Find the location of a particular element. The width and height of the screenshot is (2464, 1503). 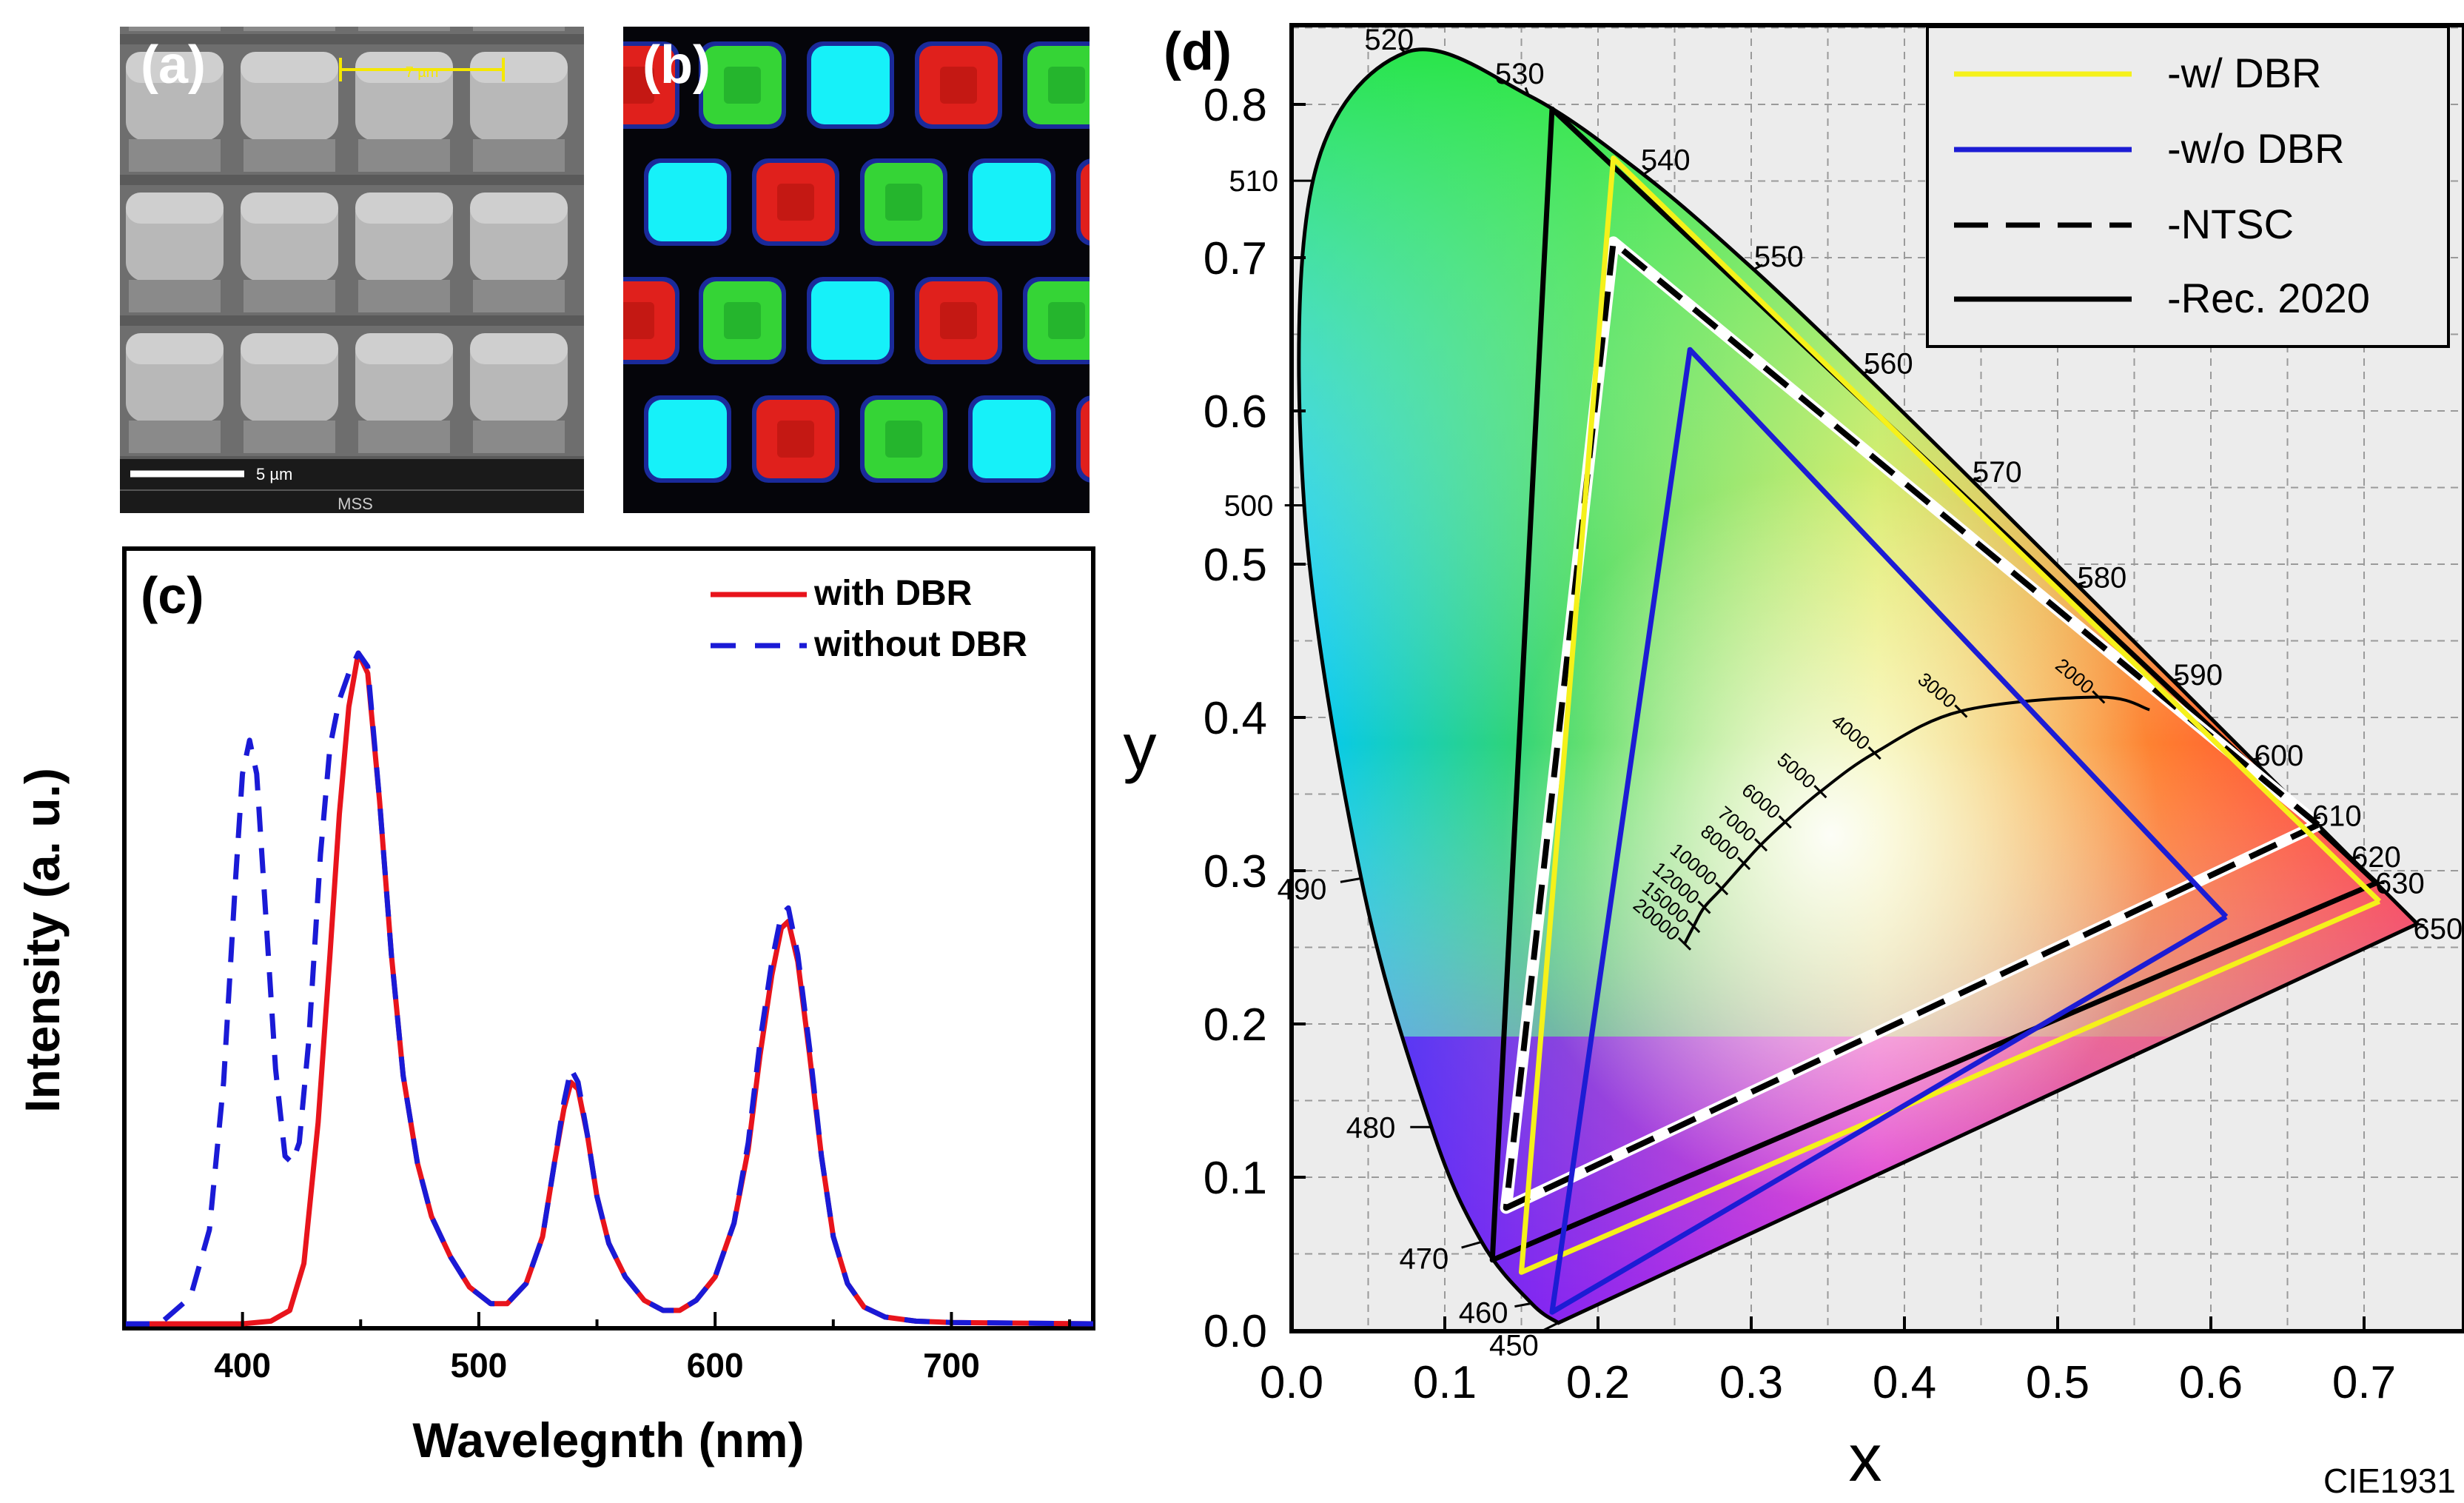

wavelength-label: 590 is located at coordinates (2198, 675).